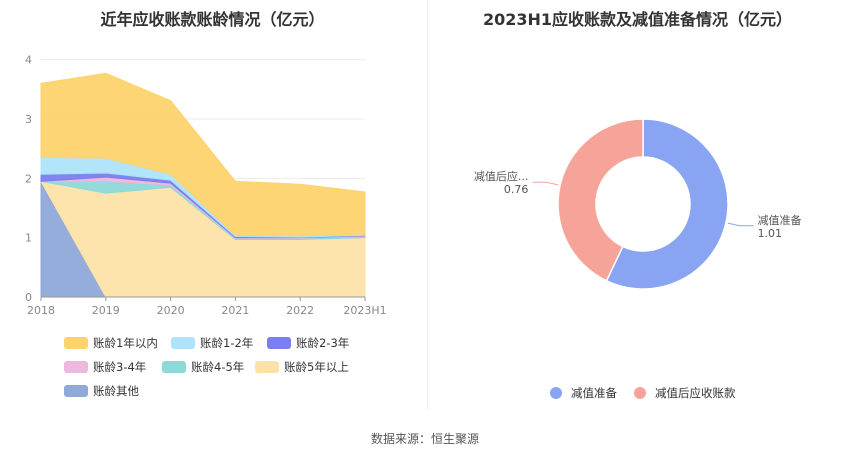  I want to click on x-tick-label: 2019, so click(106, 310).